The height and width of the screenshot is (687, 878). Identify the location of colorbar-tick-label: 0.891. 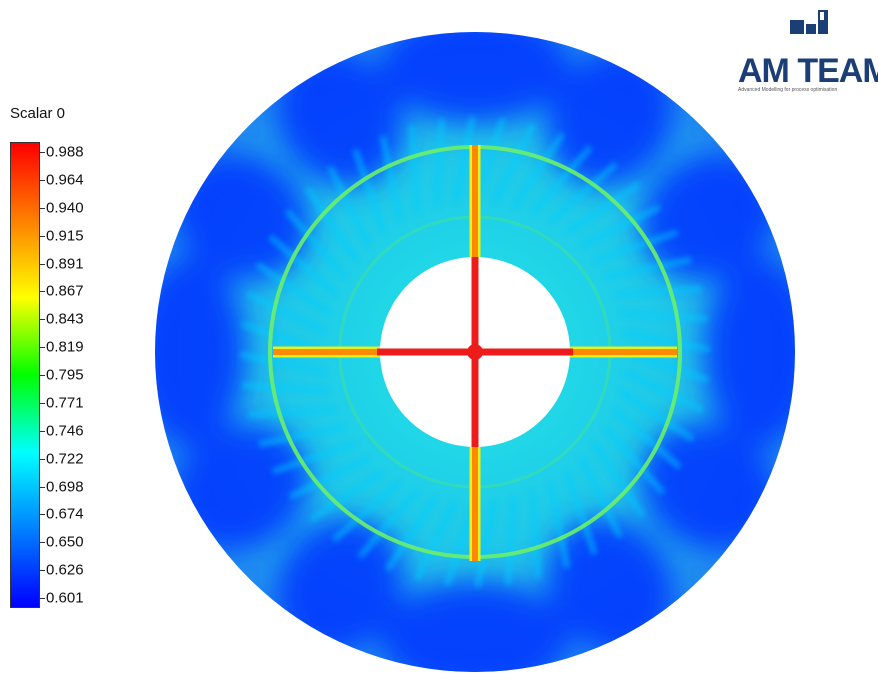
(65, 263).